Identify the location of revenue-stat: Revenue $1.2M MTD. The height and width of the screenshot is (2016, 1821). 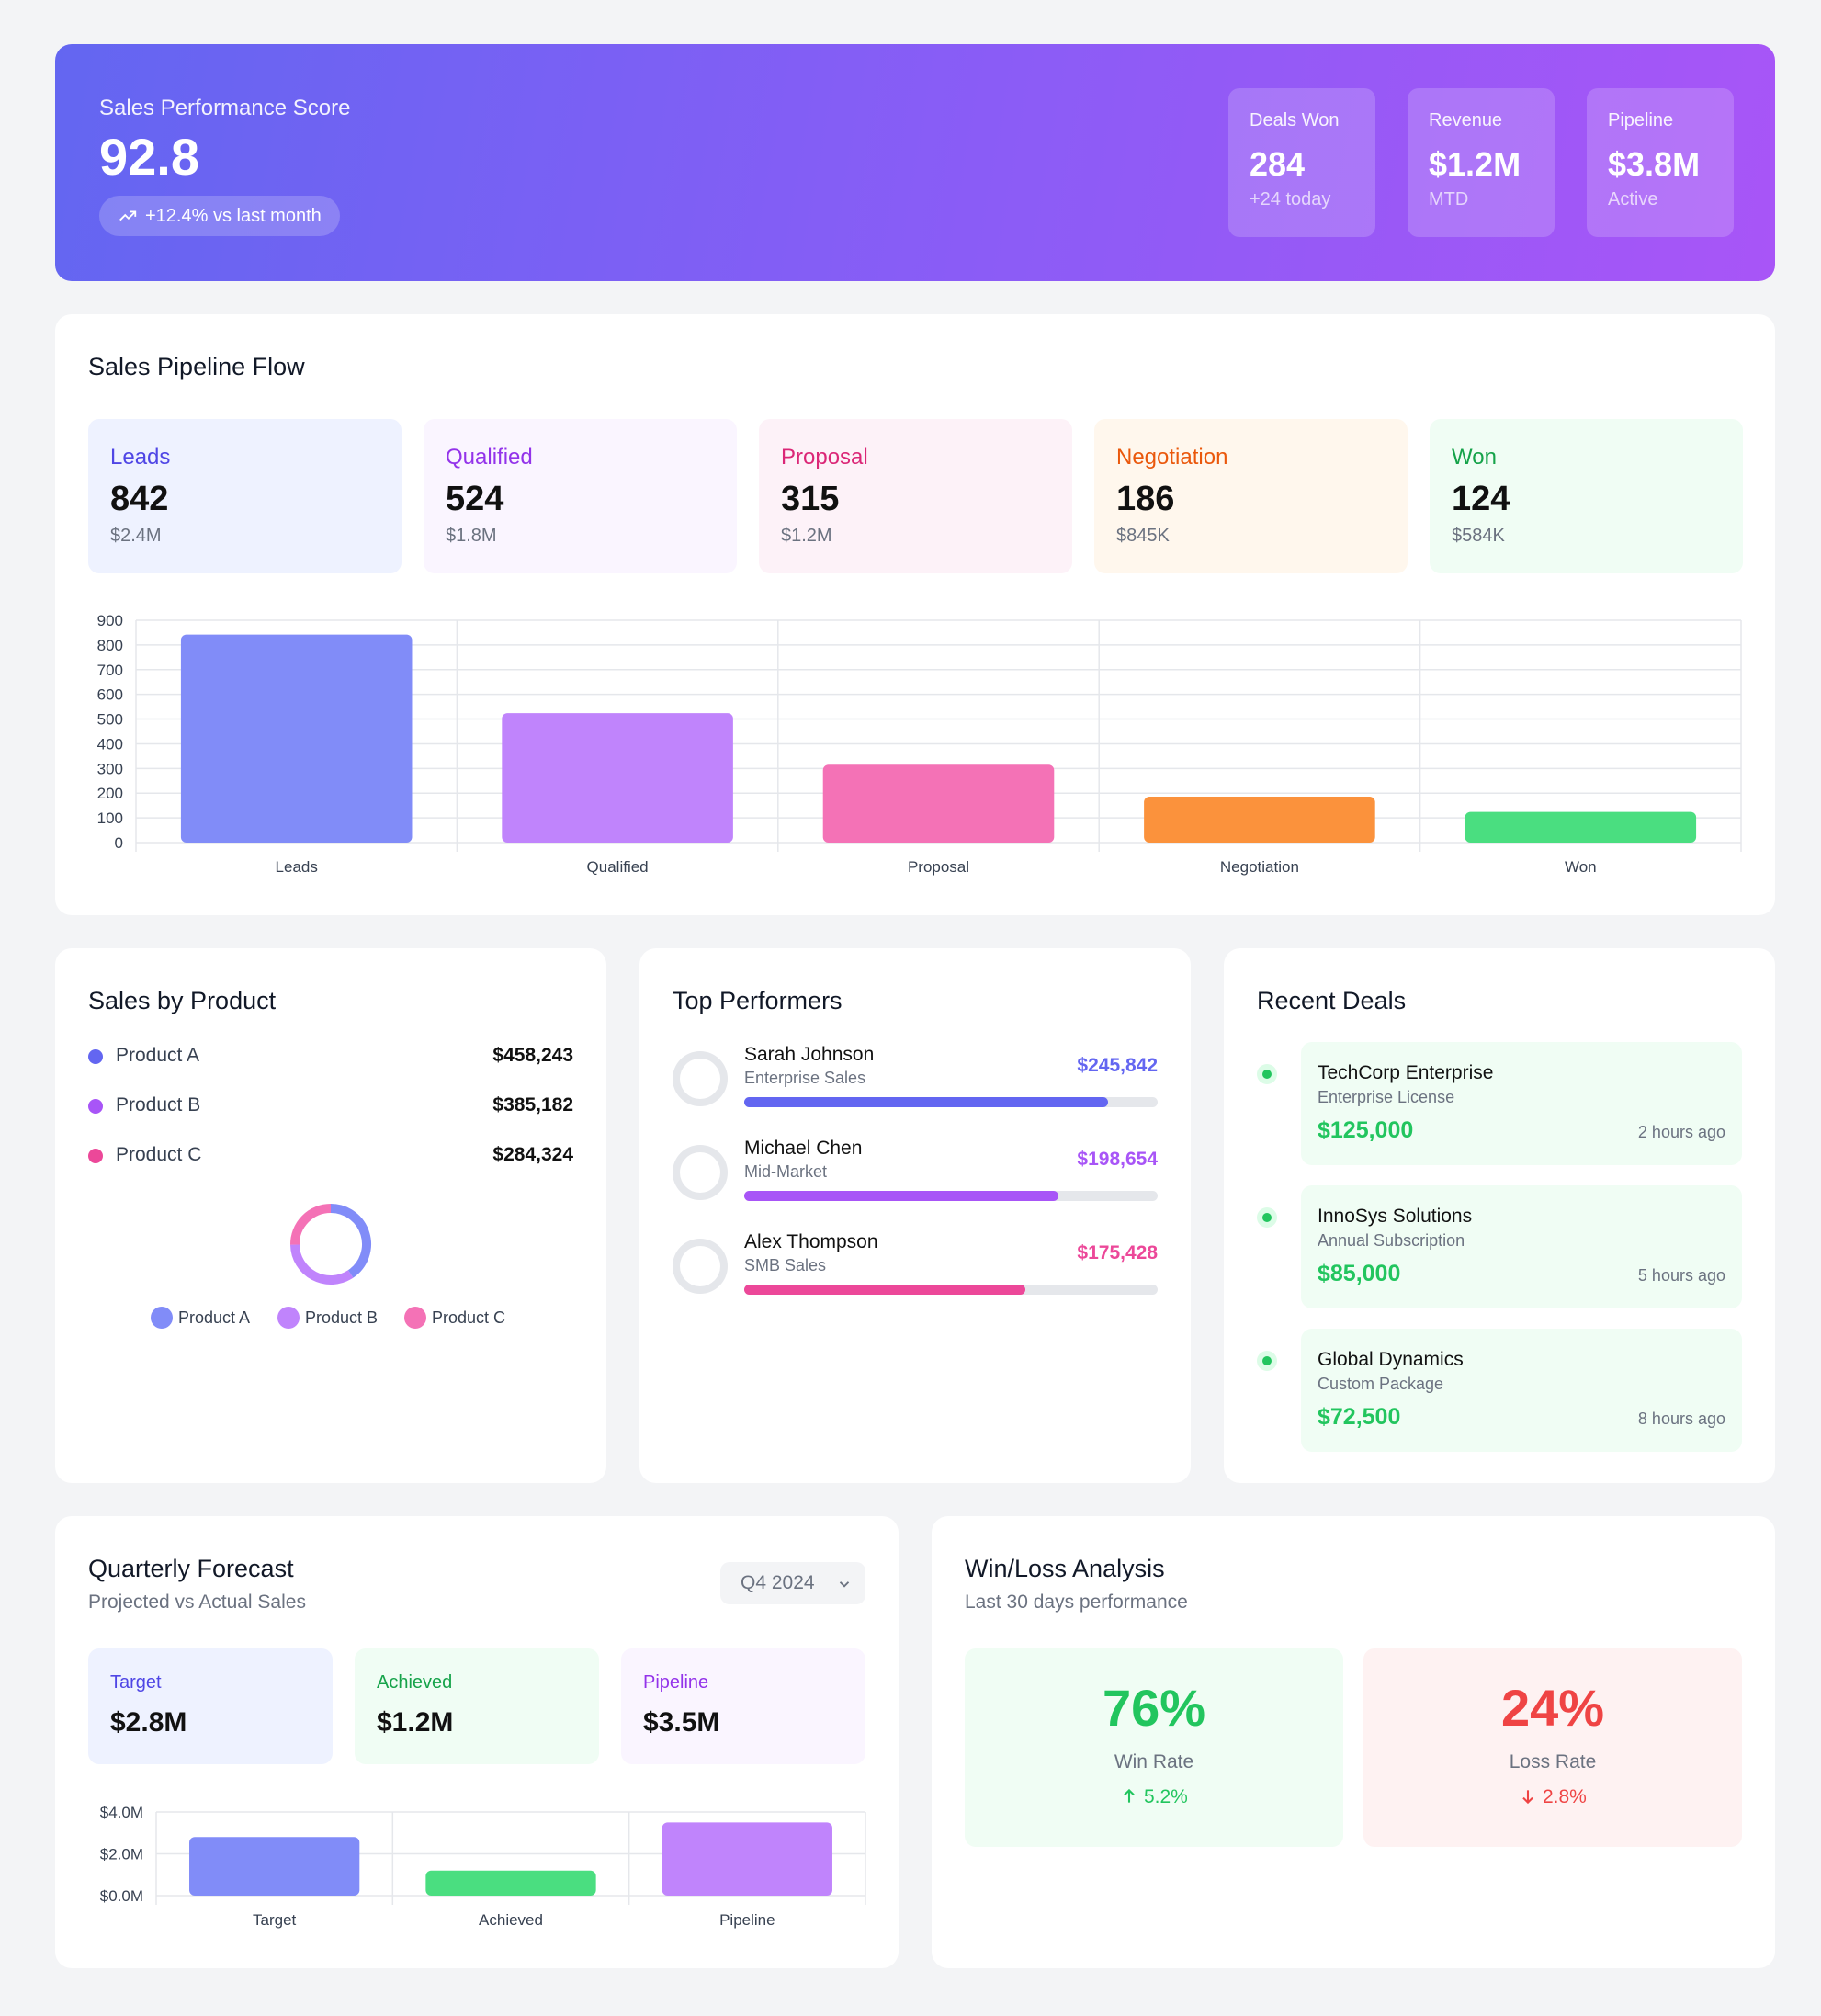
(1481, 162).